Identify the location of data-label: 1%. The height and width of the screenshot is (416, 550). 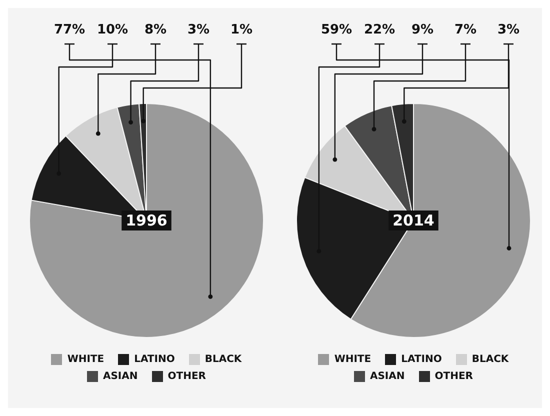
(241, 30).